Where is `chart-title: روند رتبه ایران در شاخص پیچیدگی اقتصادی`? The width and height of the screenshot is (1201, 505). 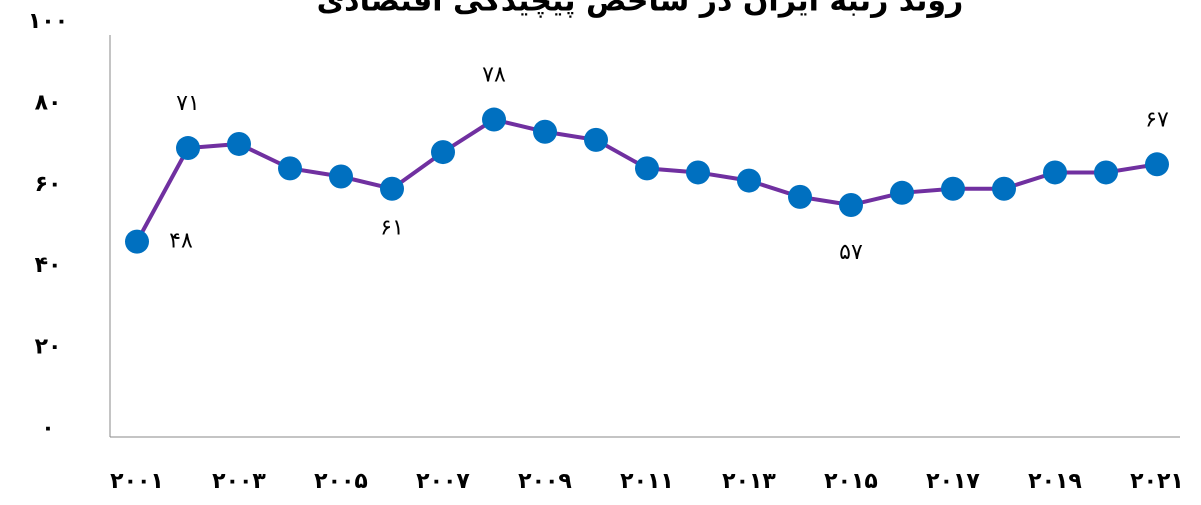 chart-title: روند رتبه ایران در شاخص پیچیدگی اقتصادی is located at coordinates (640, 9).